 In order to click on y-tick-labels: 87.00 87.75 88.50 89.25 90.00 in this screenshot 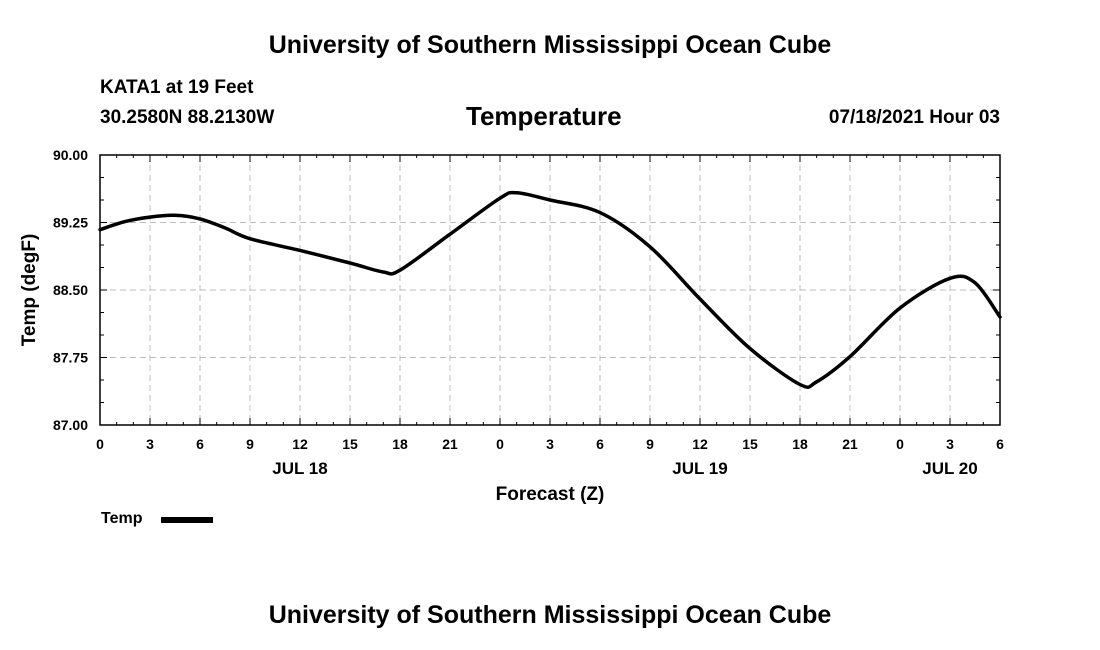, I will do `click(70, 290)`.